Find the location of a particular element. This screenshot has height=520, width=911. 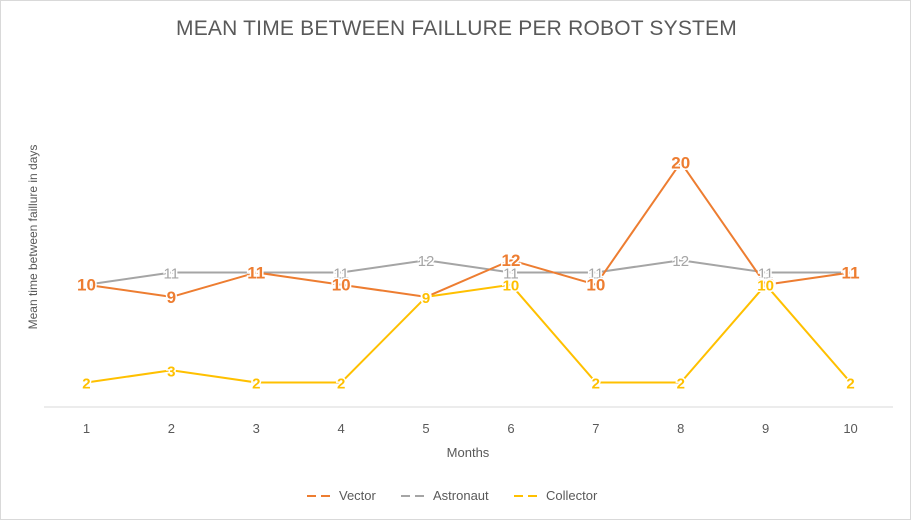

data-label-vector: 12 is located at coordinates (510, 260).